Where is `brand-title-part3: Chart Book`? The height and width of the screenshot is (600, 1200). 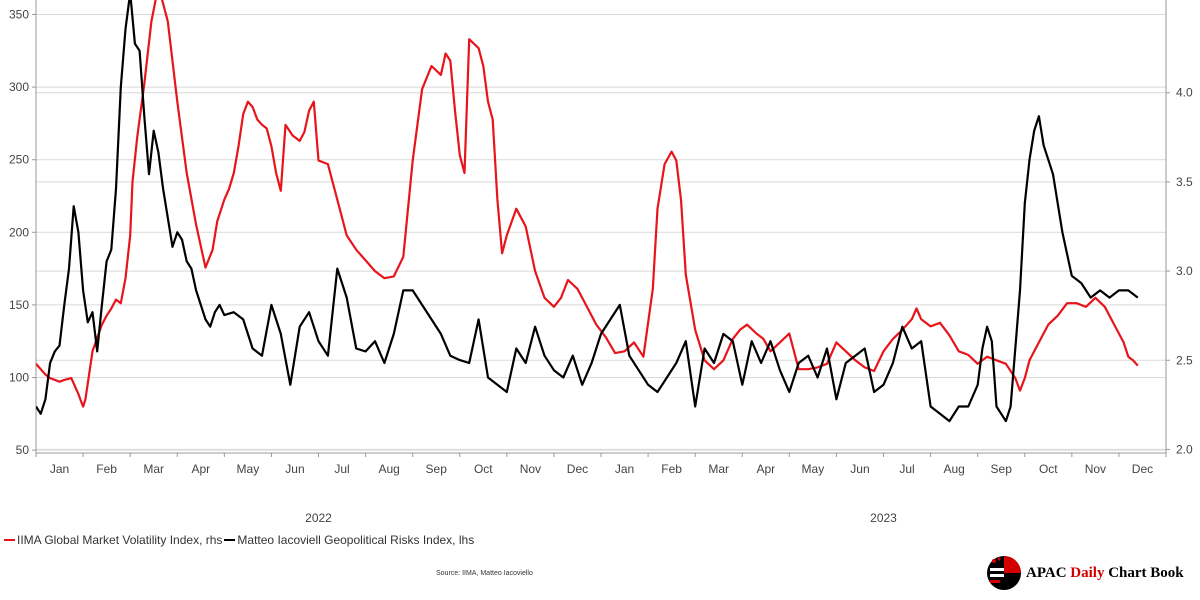
brand-title-part3: Chart Book is located at coordinates (1144, 572).